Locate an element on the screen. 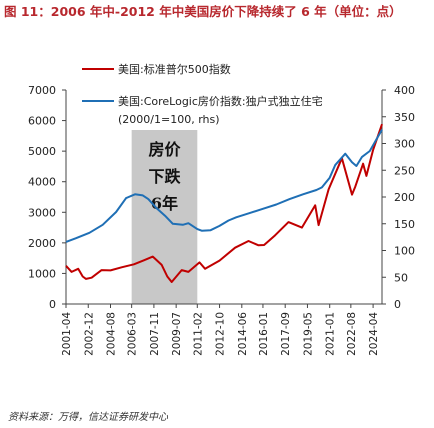 The width and height of the screenshot is (434, 428). shaded-region-label-1: 下跌 is located at coordinates (164, 176).